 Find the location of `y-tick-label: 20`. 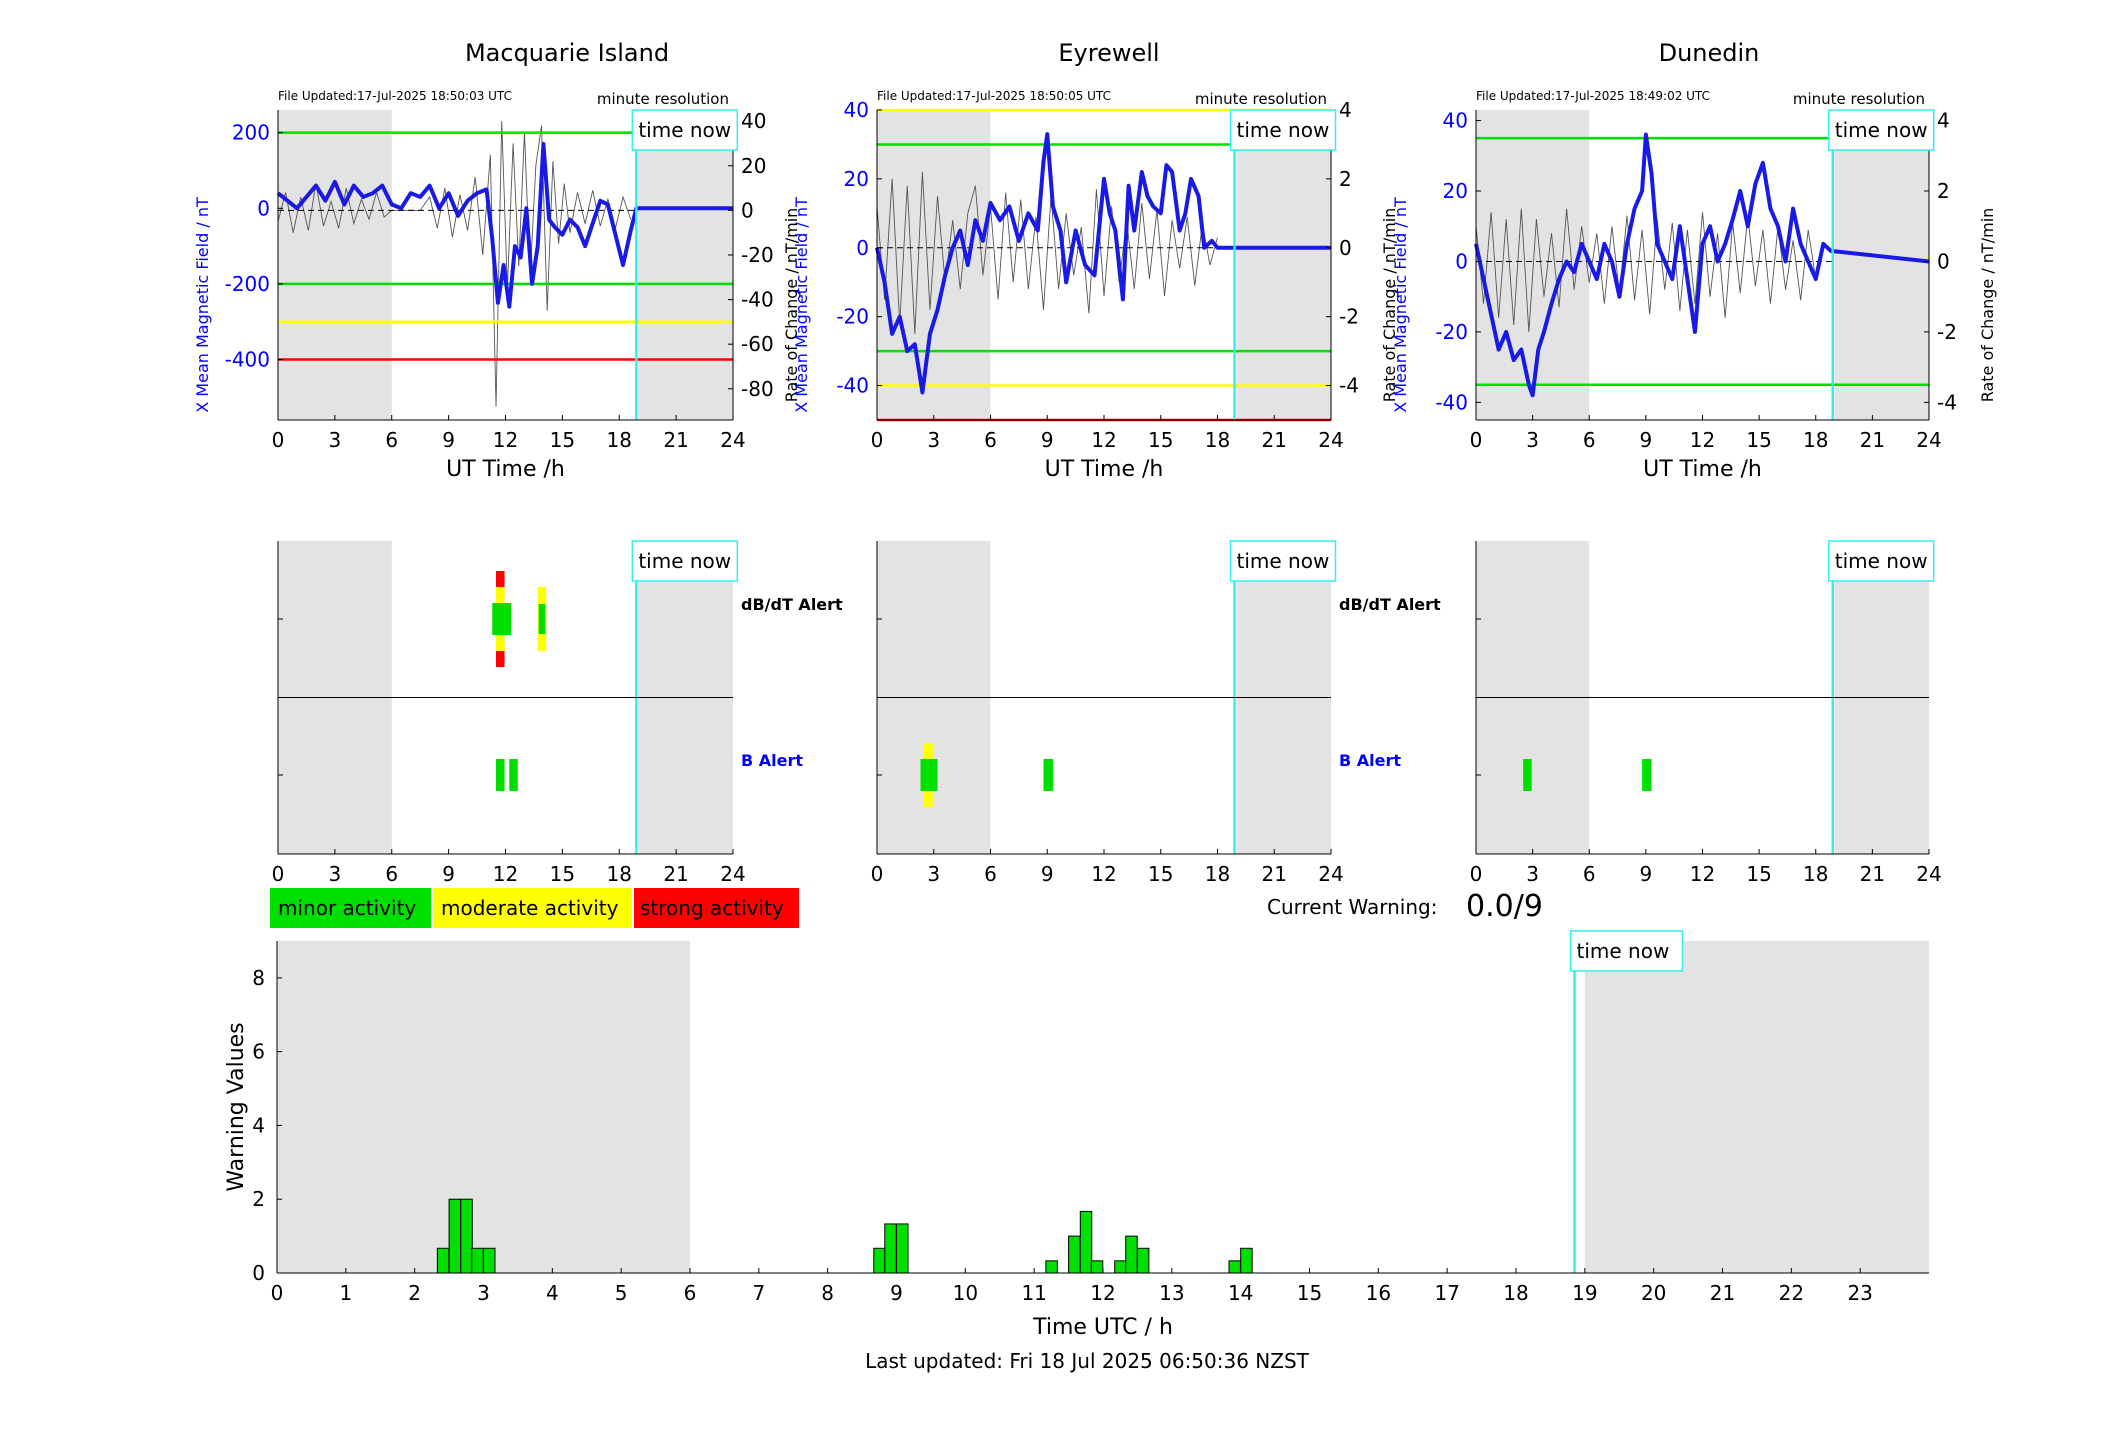

y-tick-label: 20 is located at coordinates (856, 179).